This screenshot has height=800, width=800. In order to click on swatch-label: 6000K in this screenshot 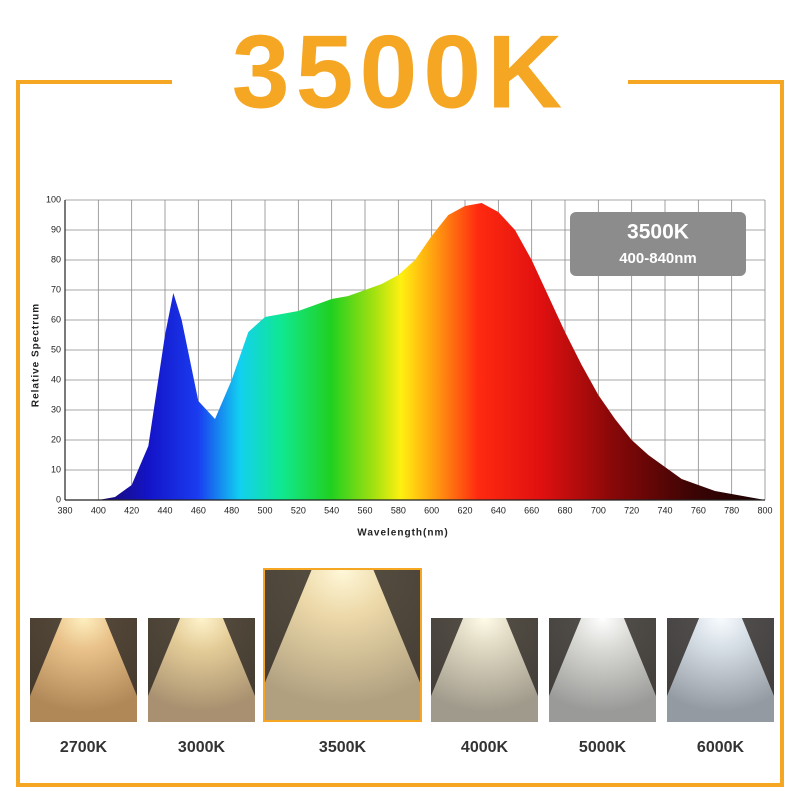, I will do `click(721, 747)`.